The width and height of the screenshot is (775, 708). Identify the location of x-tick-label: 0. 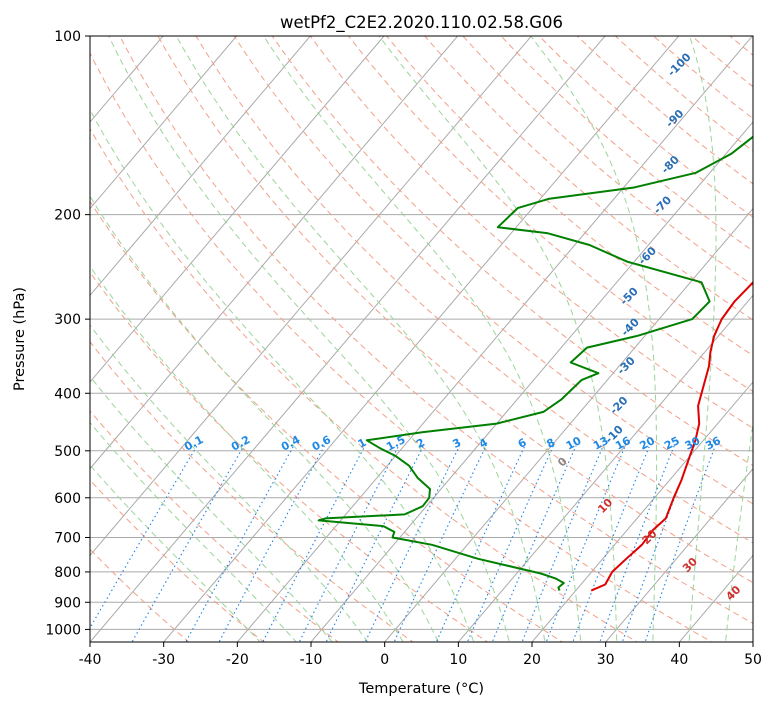
(384, 660).